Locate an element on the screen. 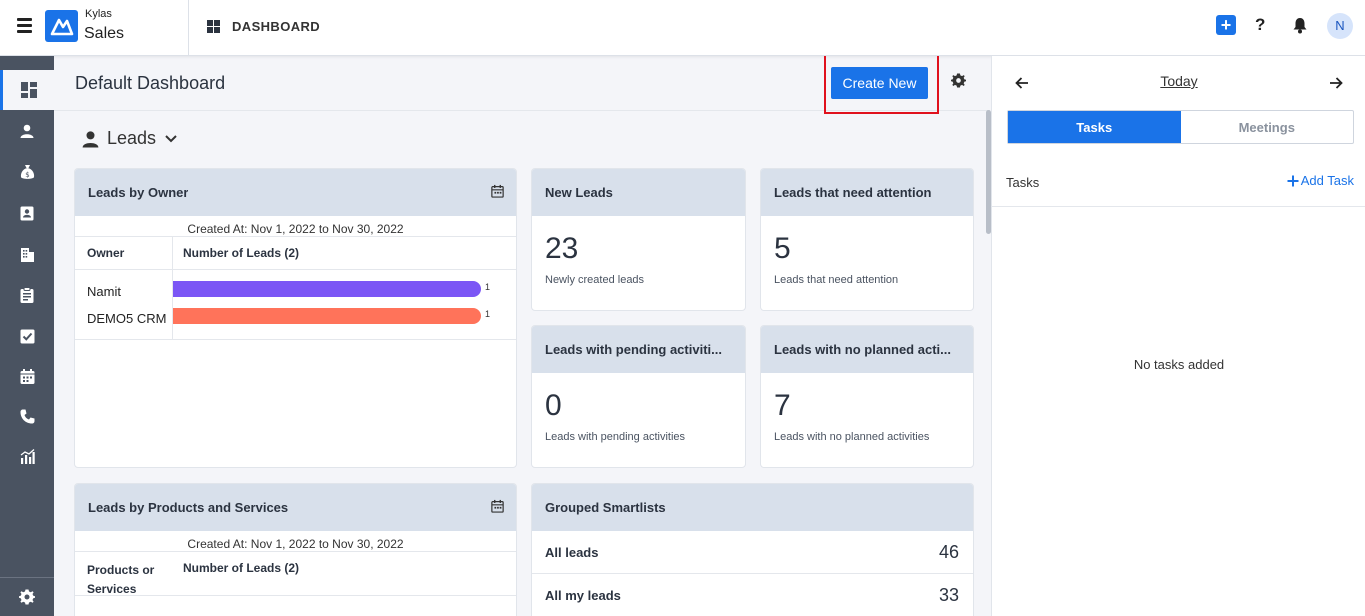  smartlist-count: 46 is located at coordinates (948, 551).